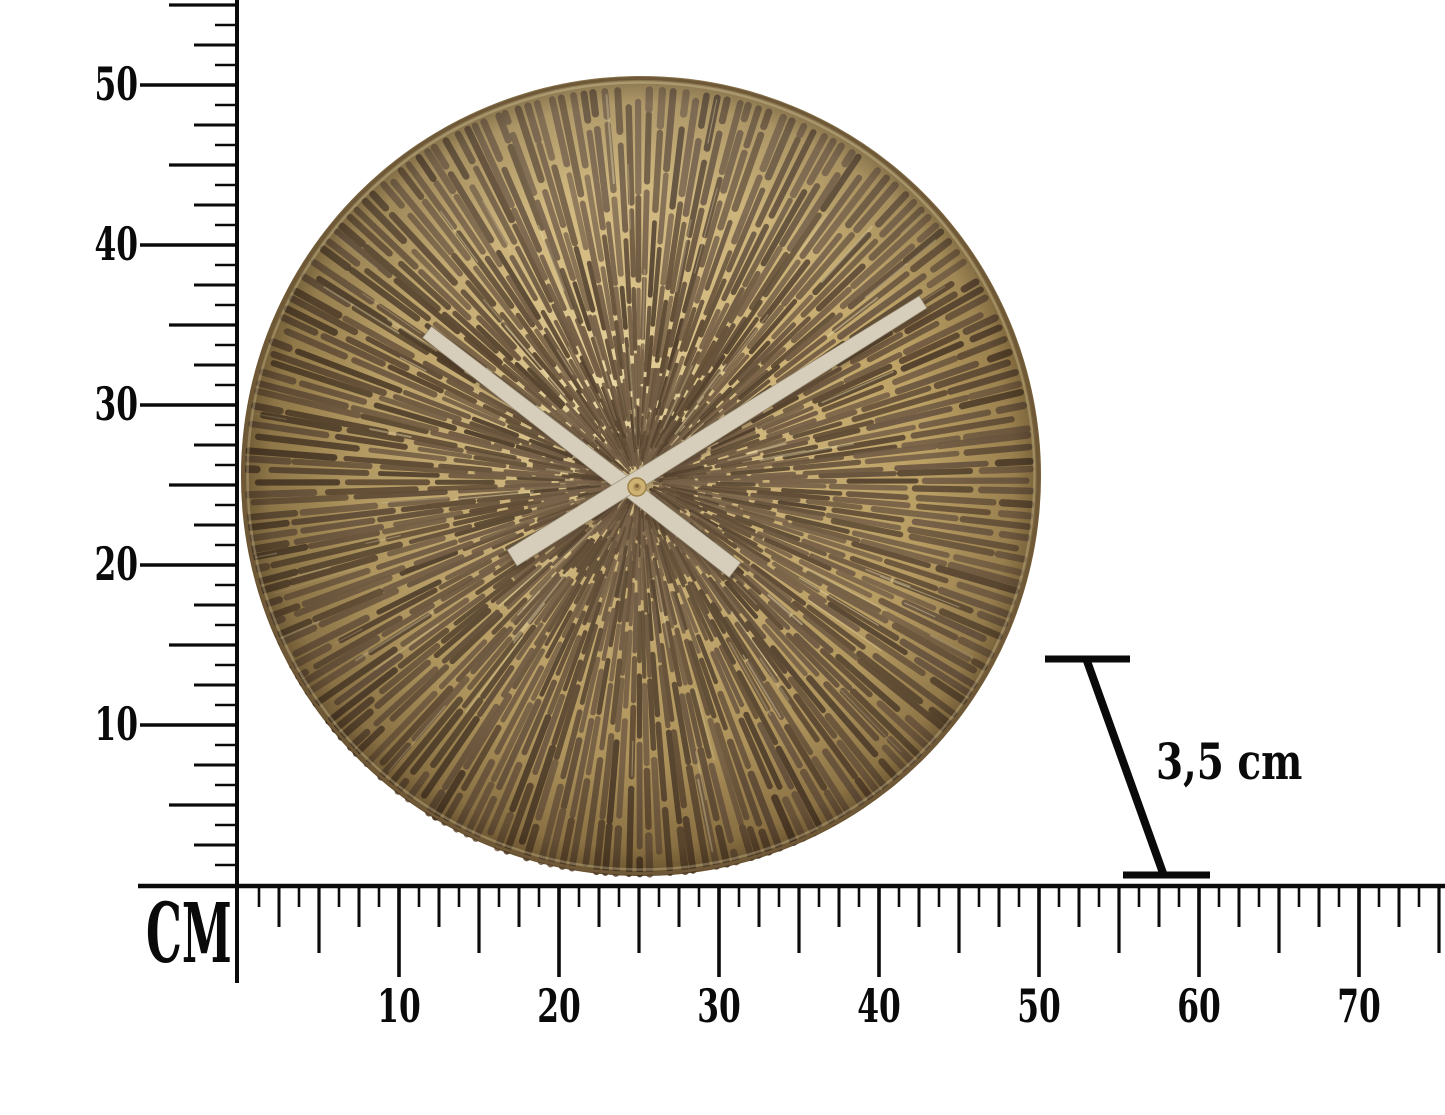 This screenshot has width=1445, height=1115. I want to click on depth-indicator: 3,5 cm, so click(1173, 767).